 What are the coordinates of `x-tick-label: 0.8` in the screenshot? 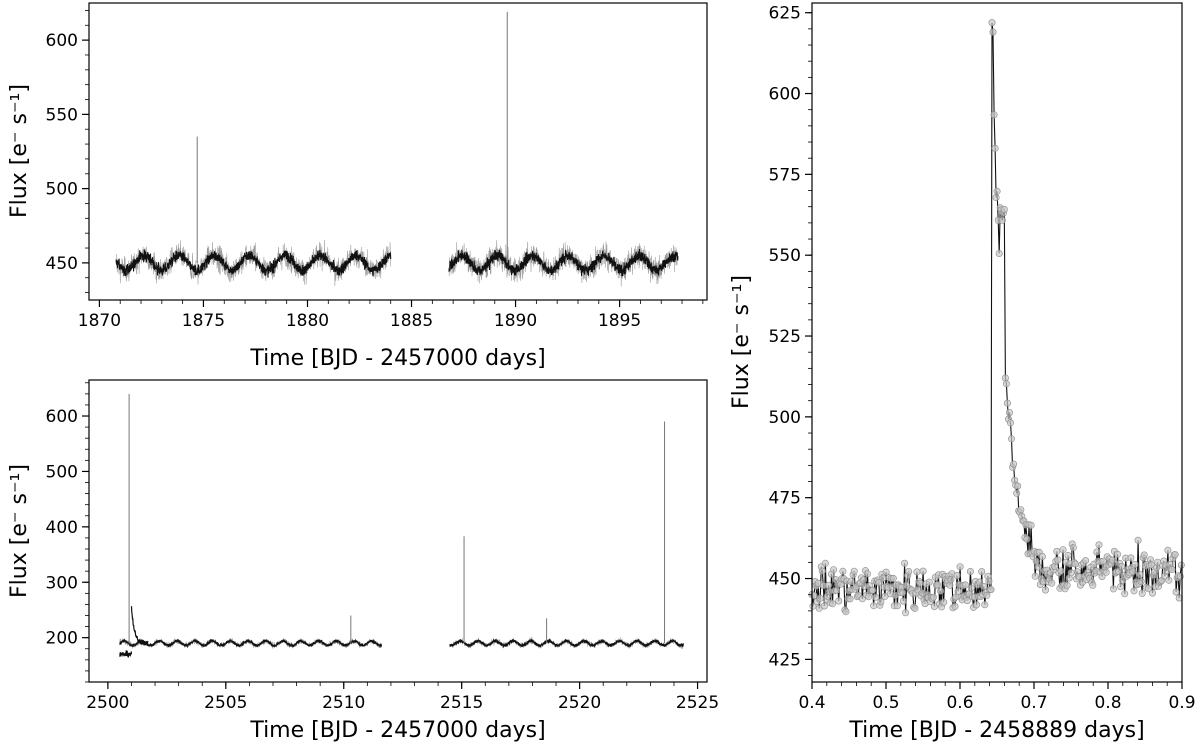 It's located at (1107, 703).